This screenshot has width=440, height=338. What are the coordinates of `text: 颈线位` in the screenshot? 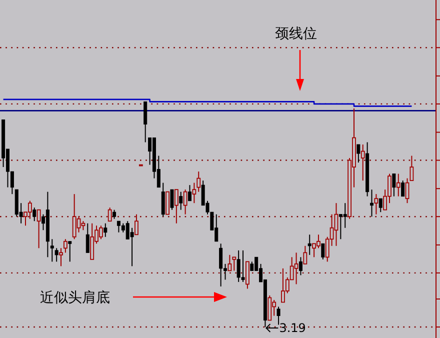 It's located at (296, 34).